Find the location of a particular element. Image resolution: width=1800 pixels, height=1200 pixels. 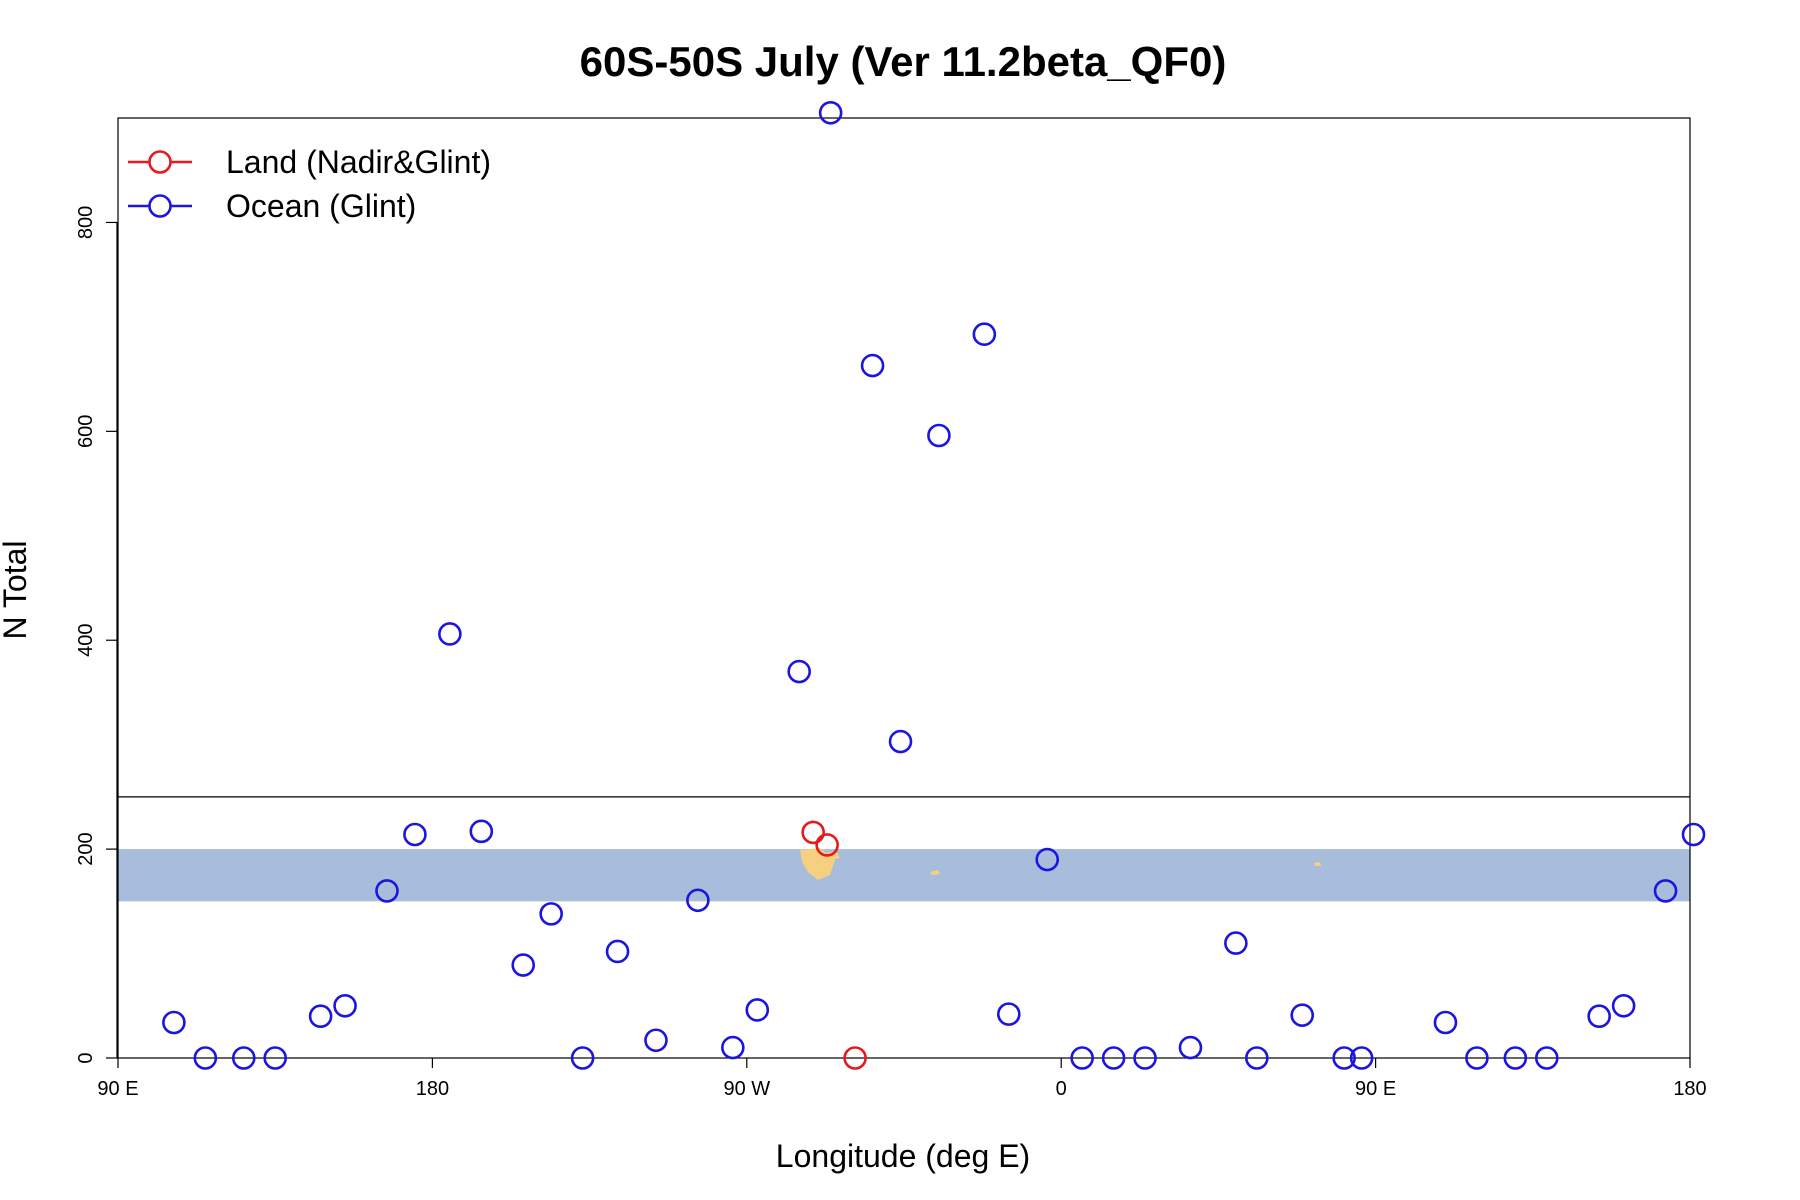

y-axis-label: N Total is located at coordinates (16, 589).